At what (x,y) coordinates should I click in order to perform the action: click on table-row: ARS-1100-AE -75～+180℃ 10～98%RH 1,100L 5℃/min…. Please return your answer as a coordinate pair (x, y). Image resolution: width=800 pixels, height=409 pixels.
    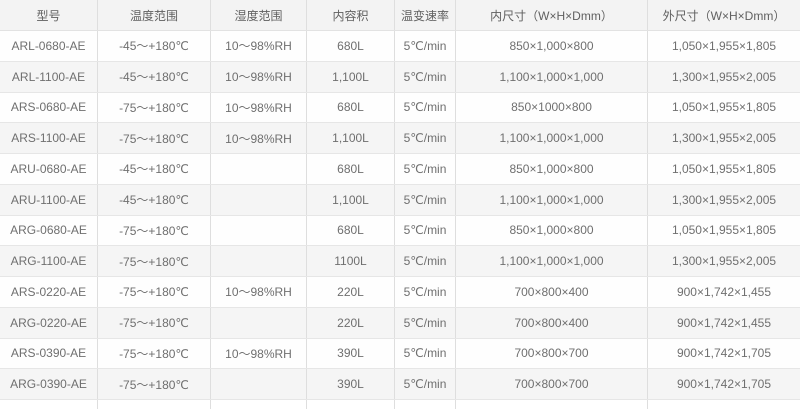
    Looking at the image, I should click on (400, 138).